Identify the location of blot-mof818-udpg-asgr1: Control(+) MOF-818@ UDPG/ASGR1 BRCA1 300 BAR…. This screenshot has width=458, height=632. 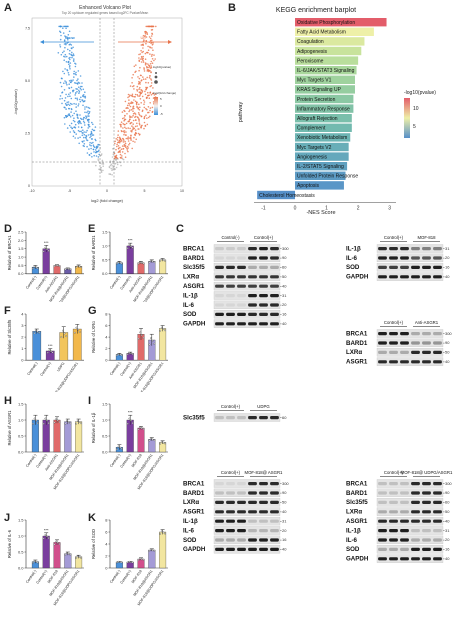
(401, 519).